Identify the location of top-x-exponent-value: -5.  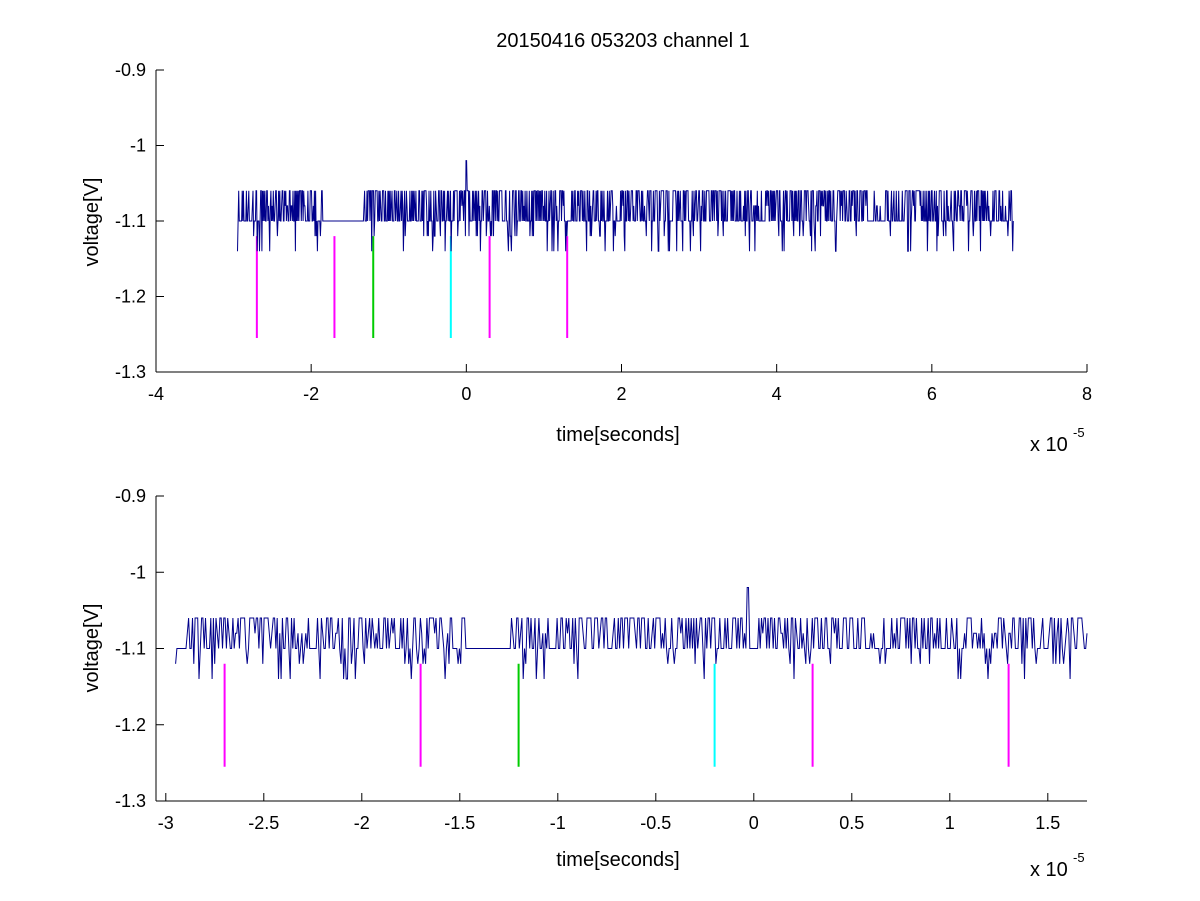
(1079, 432).